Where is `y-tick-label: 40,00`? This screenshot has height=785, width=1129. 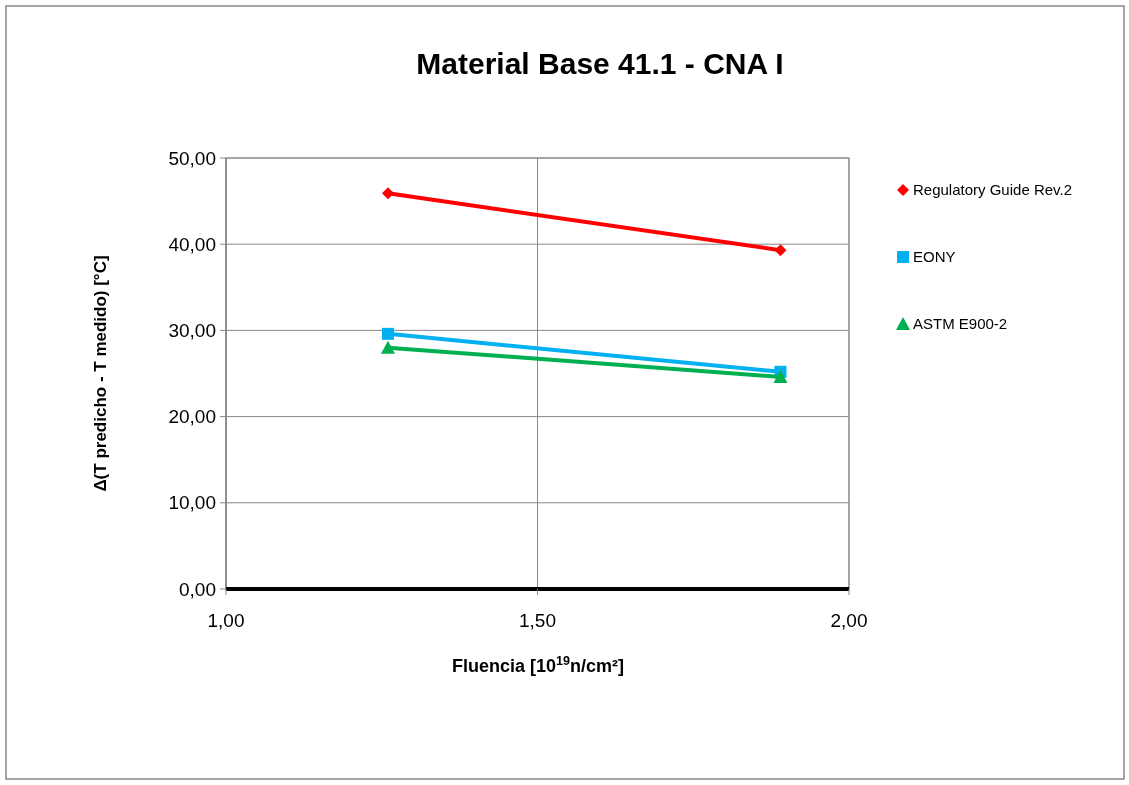
y-tick-label: 40,00 is located at coordinates (192, 244).